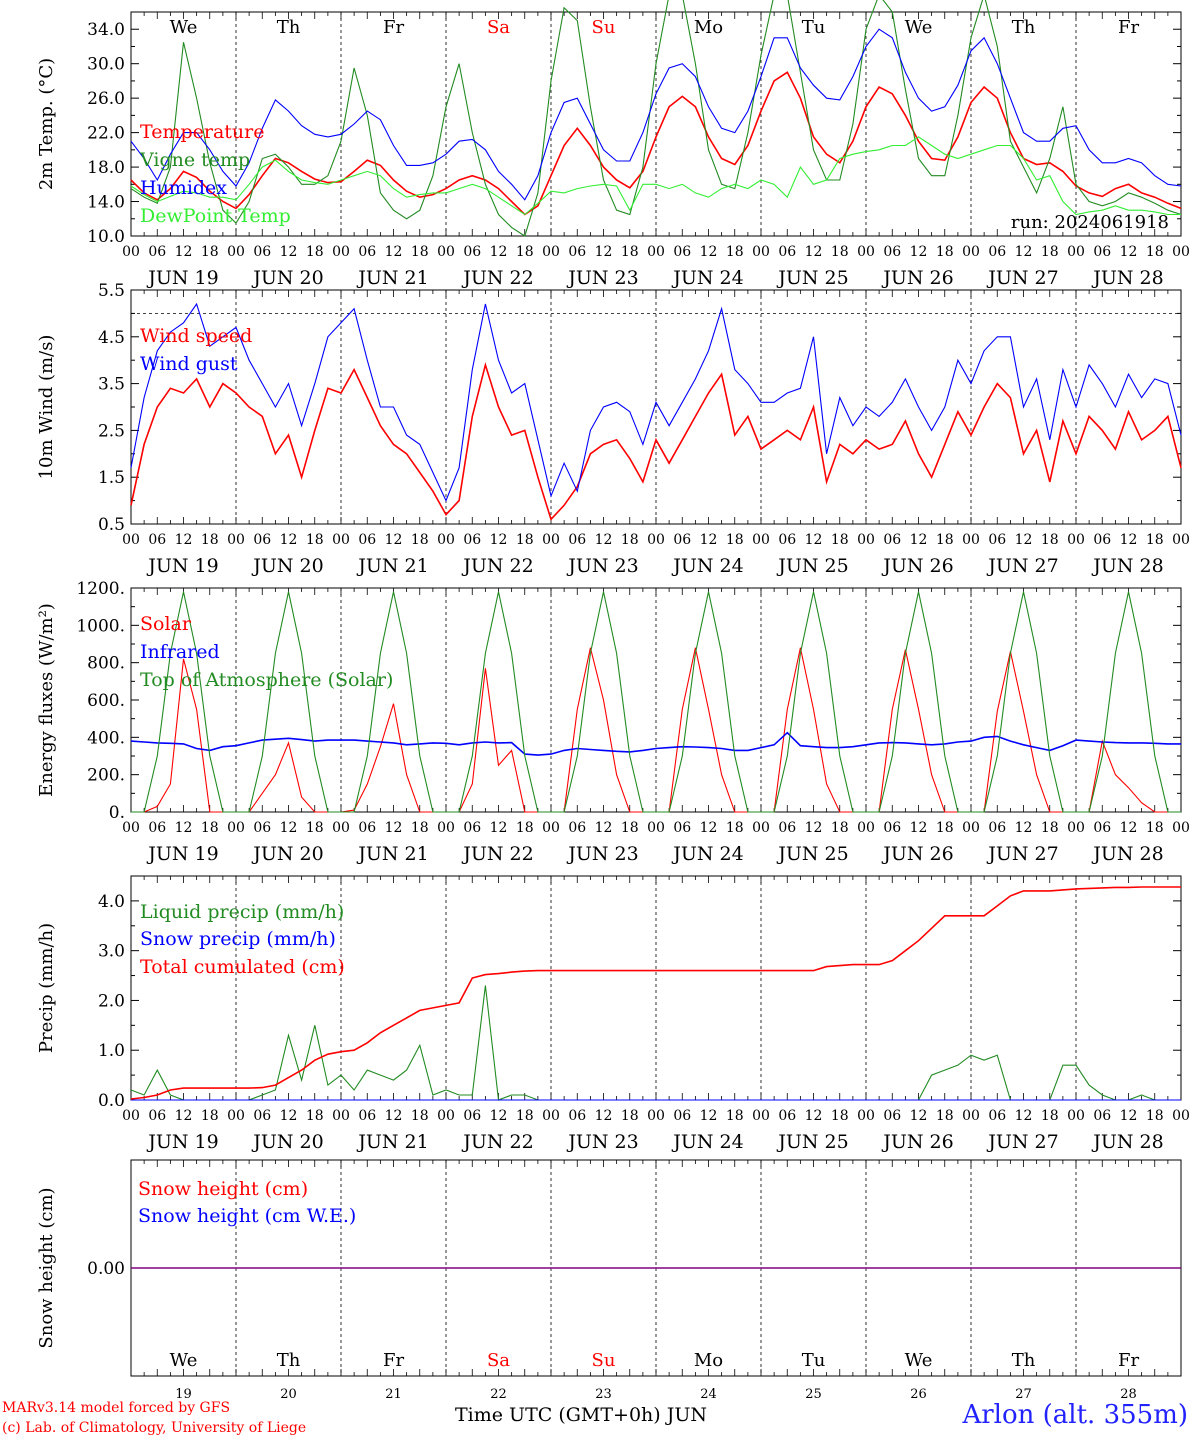 The image size is (1194, 1440). I want to click on y-axis-label: Precip (mm/h), so click(46, 988).